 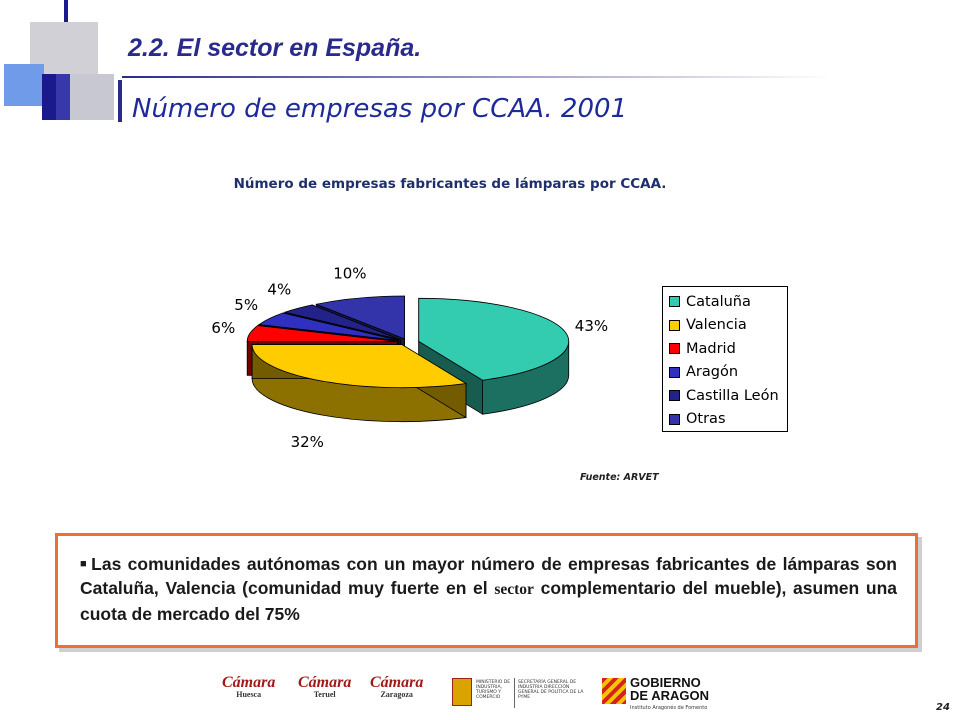 What do you see at coordinates (307, 442) in the screenshot?
I see `pie-label: 32%` at bounding box center [307, 442].